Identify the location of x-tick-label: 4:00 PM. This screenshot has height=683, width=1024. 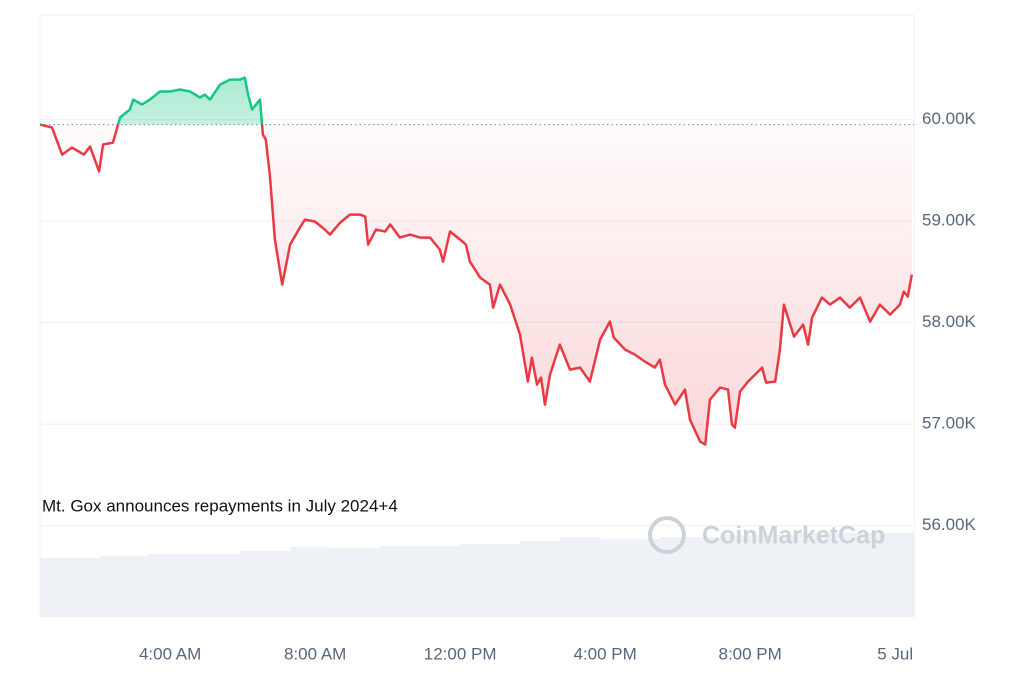
(604, 653).